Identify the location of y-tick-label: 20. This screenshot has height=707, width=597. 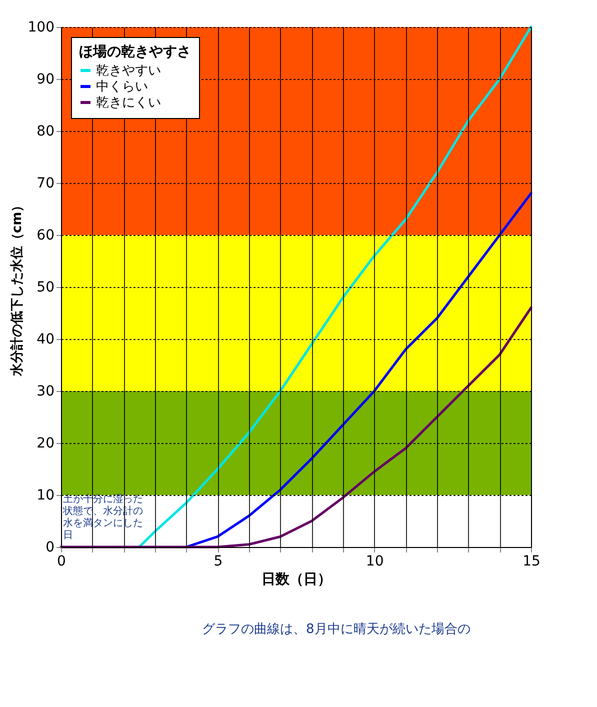
(45, 444).